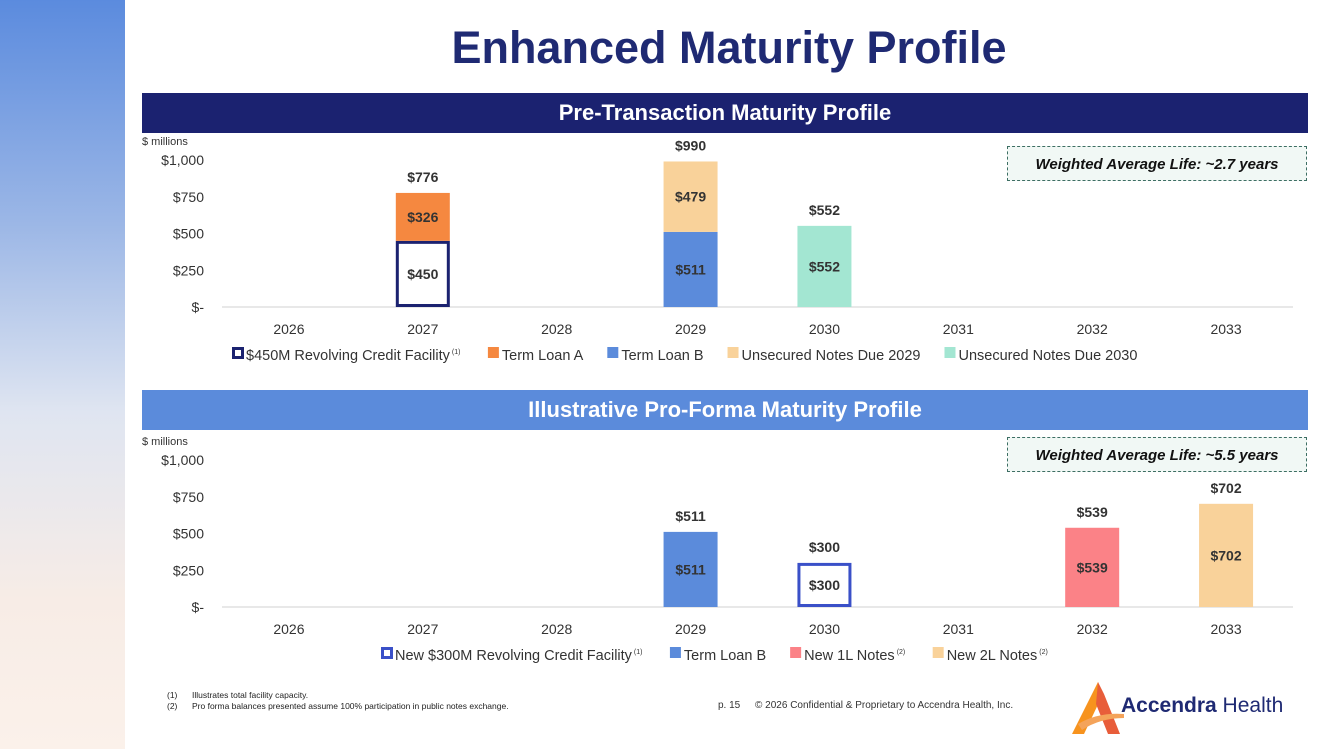 The width and height of the screenshot is (1333, 749). I want to click on company-logo: Accendra Health, so click(1183, 708).